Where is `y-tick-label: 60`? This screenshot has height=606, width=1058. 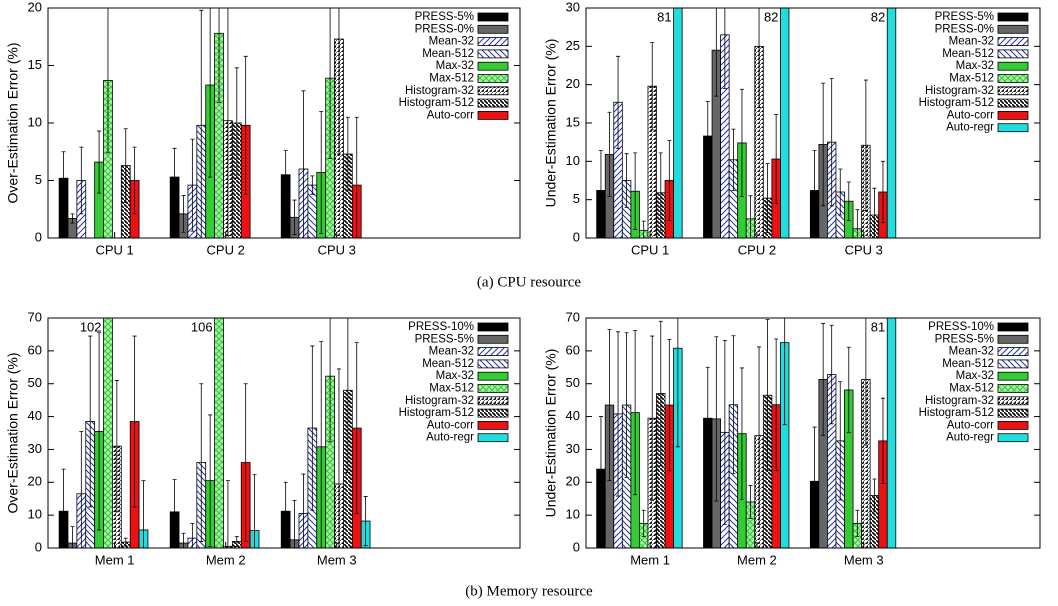
y-tick-label: 60 is located at coordinates (35, 349).